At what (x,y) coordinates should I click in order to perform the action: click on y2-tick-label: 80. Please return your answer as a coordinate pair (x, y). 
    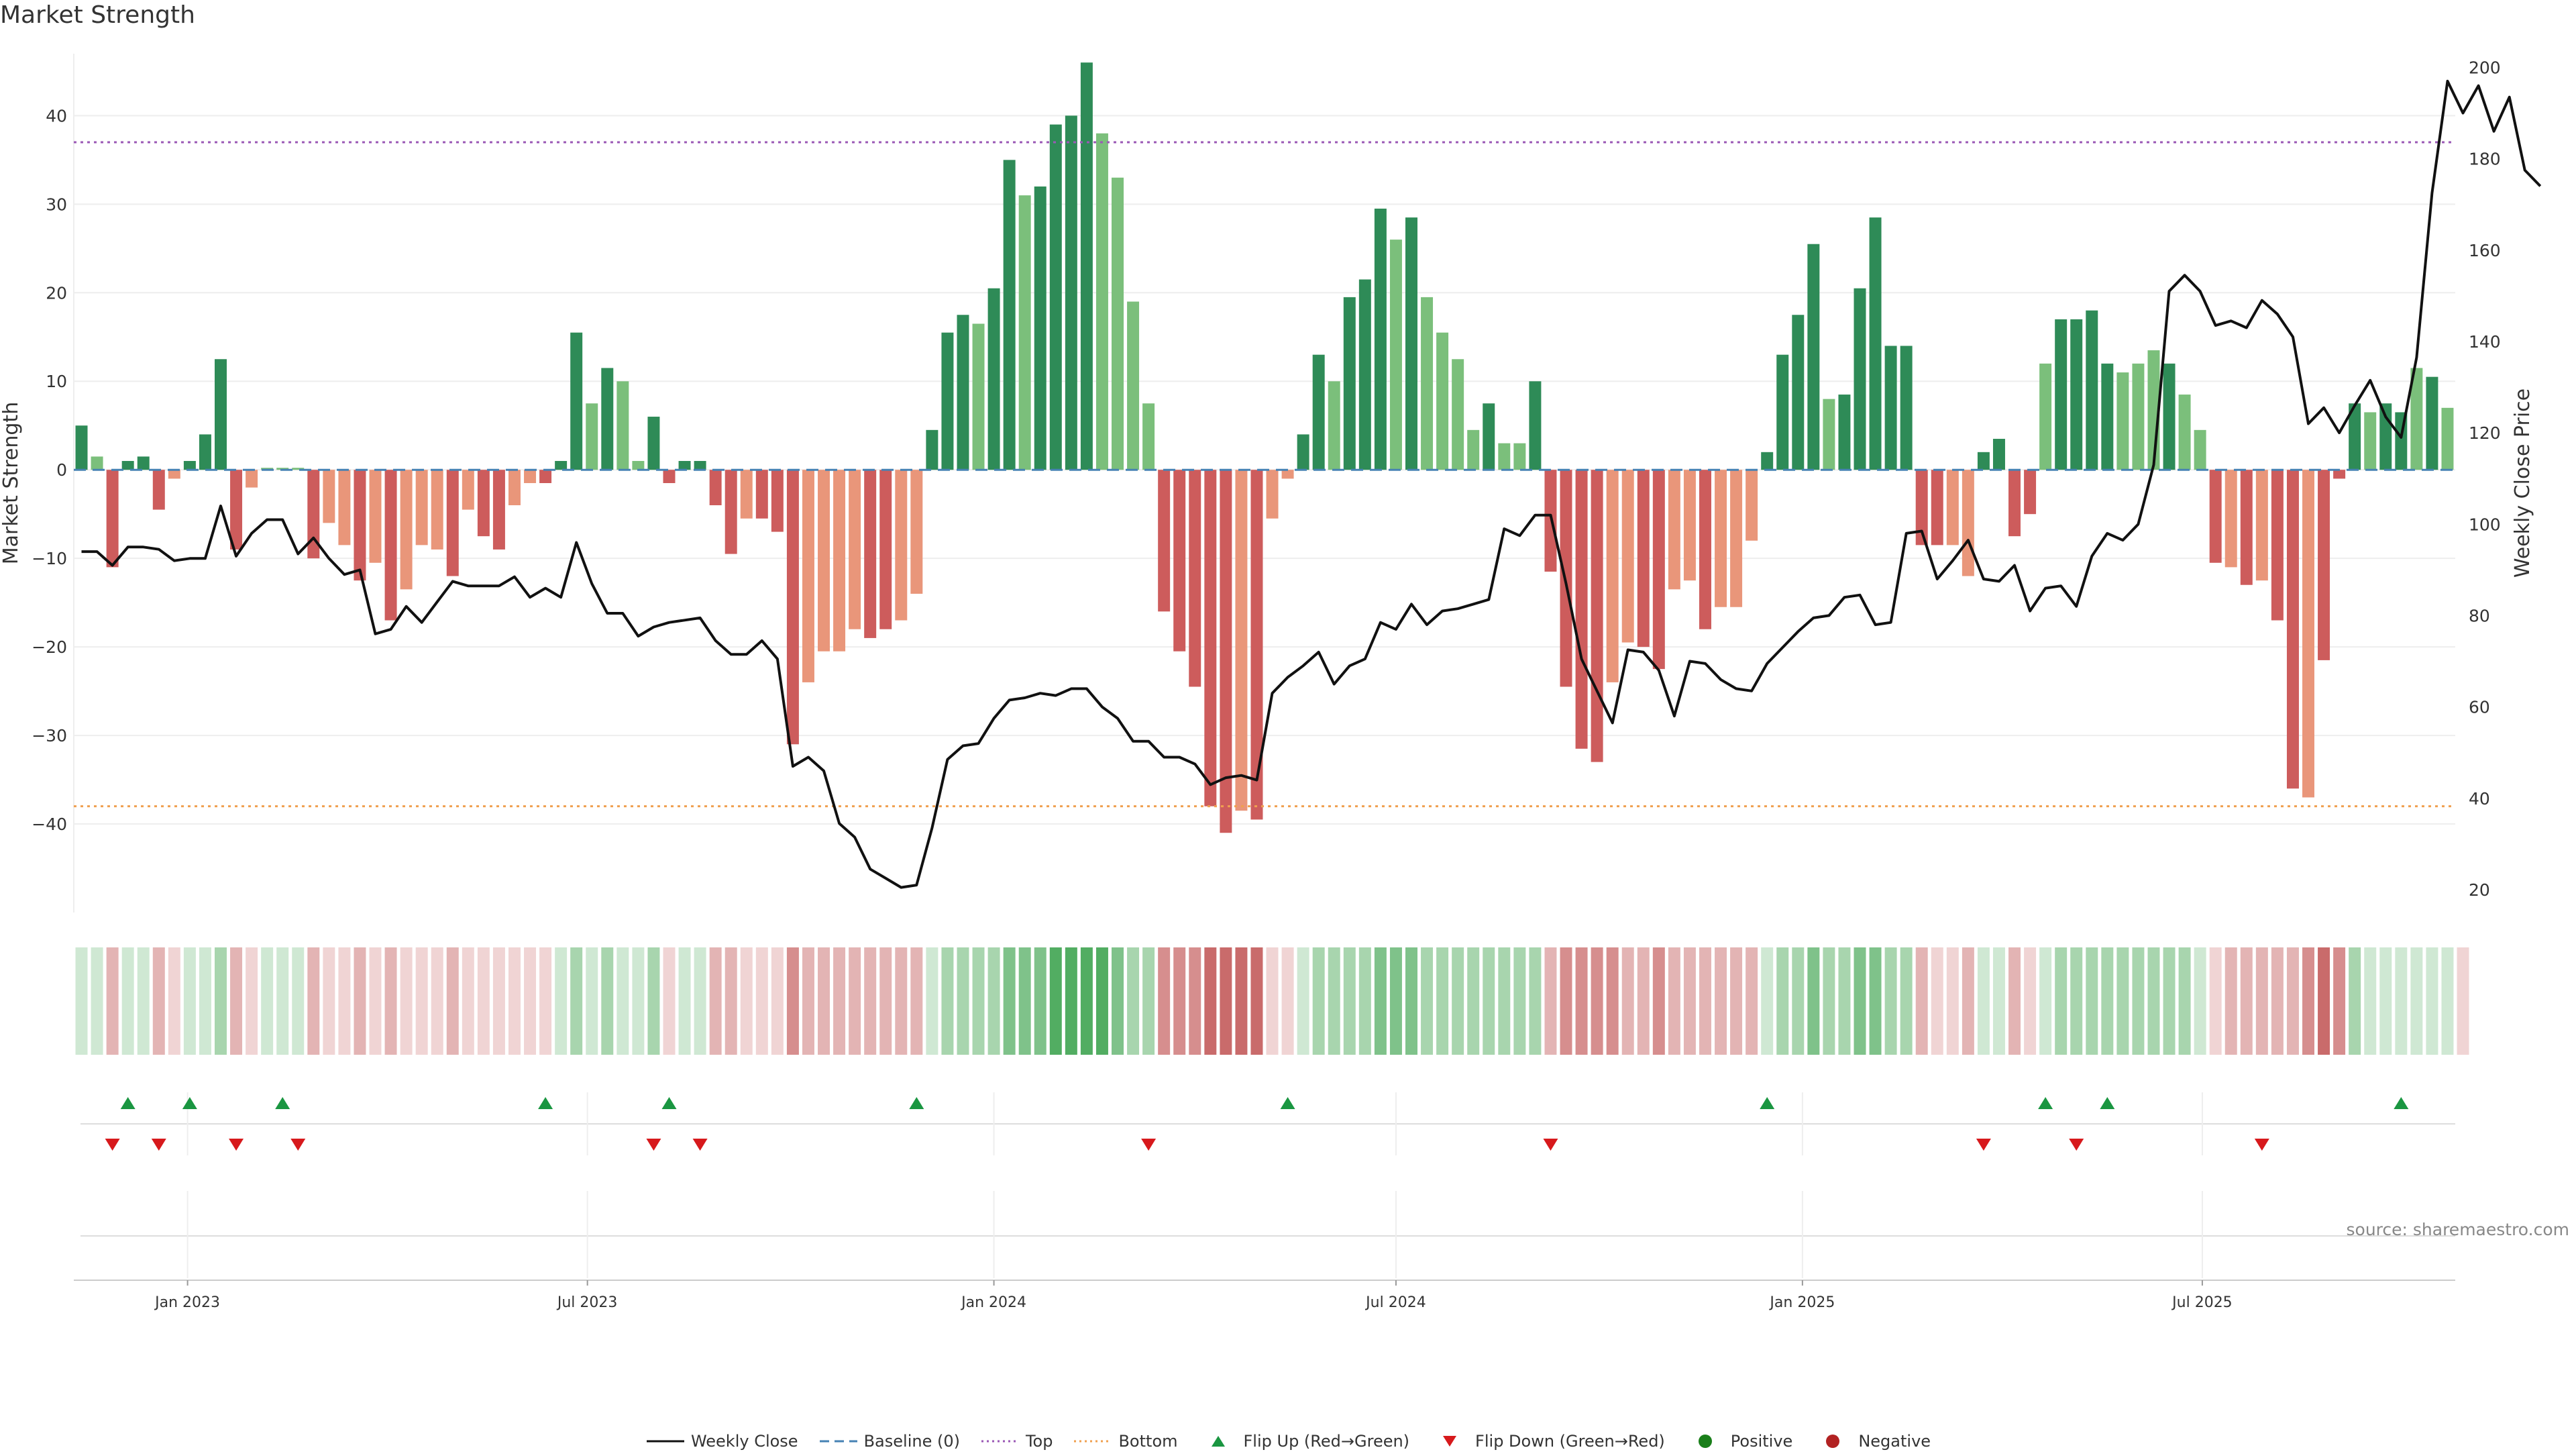
    Looking at the image, I should click on (2479, 616).